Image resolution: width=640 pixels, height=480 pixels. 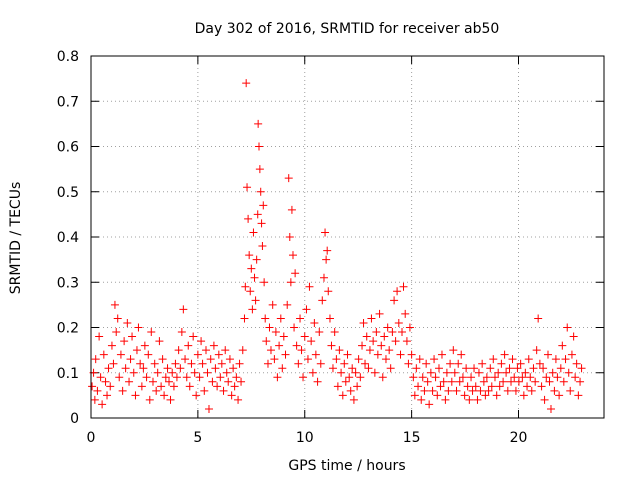 I want to click on x-tick-label: 5, so click(x=197, y=438).